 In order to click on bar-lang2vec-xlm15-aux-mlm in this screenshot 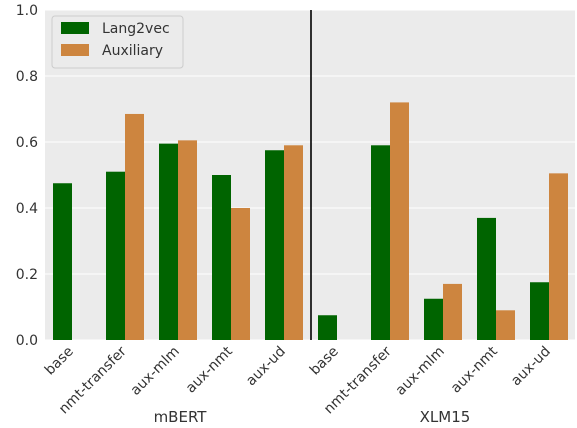, I will do `click(433, 319)`.